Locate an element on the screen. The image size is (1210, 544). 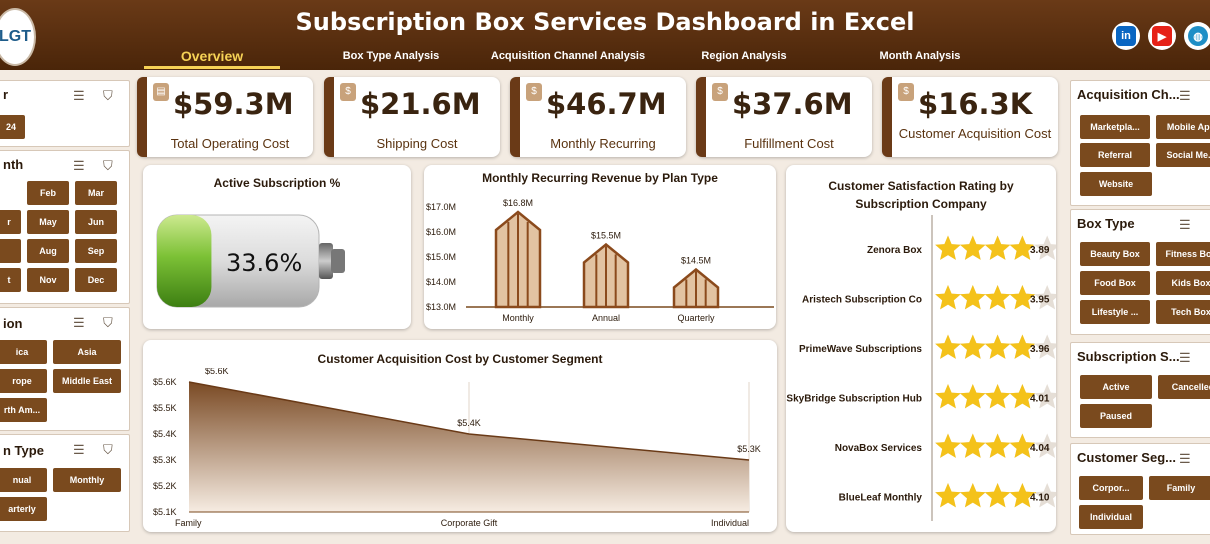
slicer-item: t is located at coordinates (10, 280).